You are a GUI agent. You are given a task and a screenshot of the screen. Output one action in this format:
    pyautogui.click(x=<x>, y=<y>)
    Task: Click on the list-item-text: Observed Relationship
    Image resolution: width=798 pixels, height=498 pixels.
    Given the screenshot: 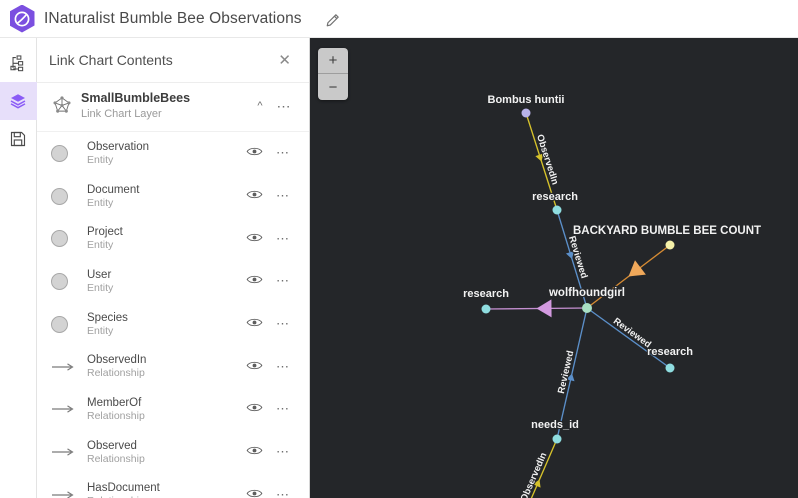 What is the action you would take?
    pyautogui.click(x=163, y=452)
    